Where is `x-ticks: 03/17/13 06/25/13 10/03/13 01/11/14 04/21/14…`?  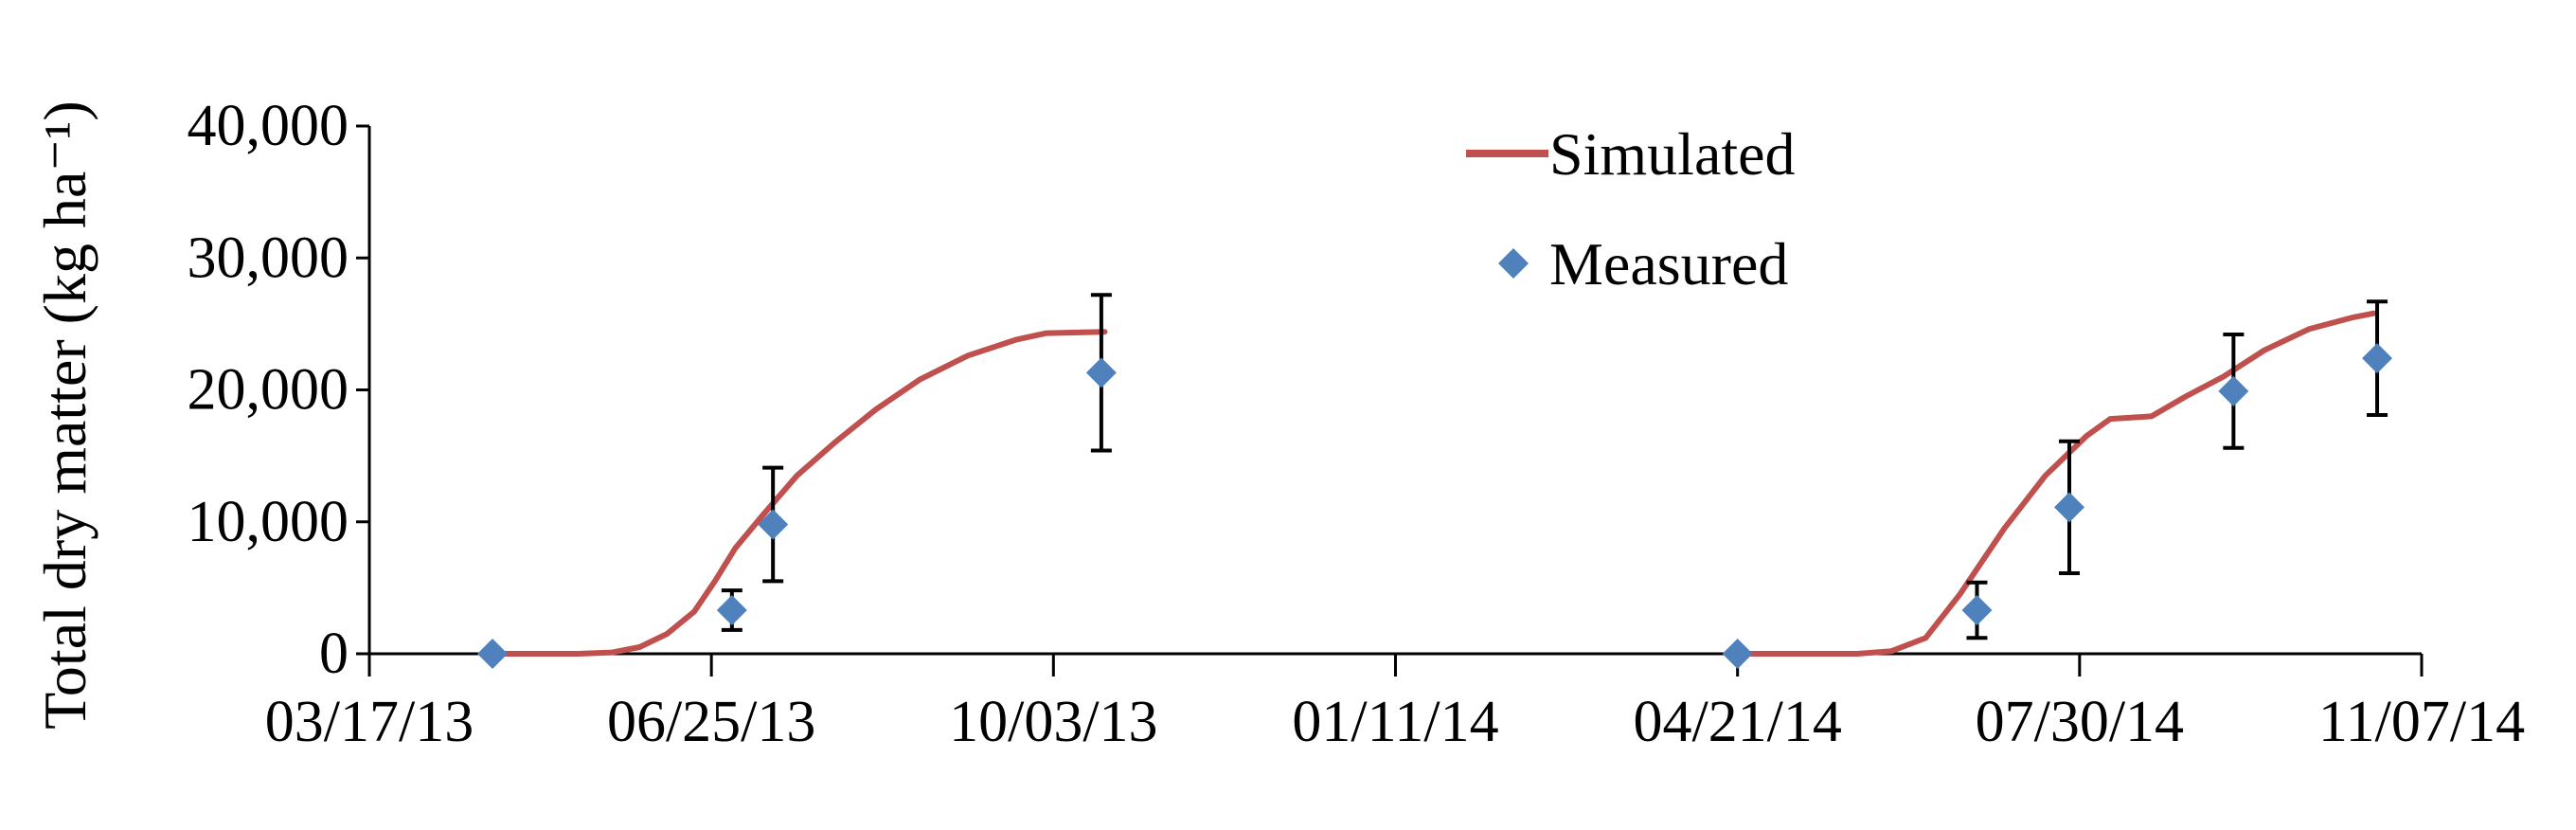 x-ticks: 03/17/13 06/25/13 10/03/13 01/11/14 04/21/14… is located at coordinates (1395, 704).